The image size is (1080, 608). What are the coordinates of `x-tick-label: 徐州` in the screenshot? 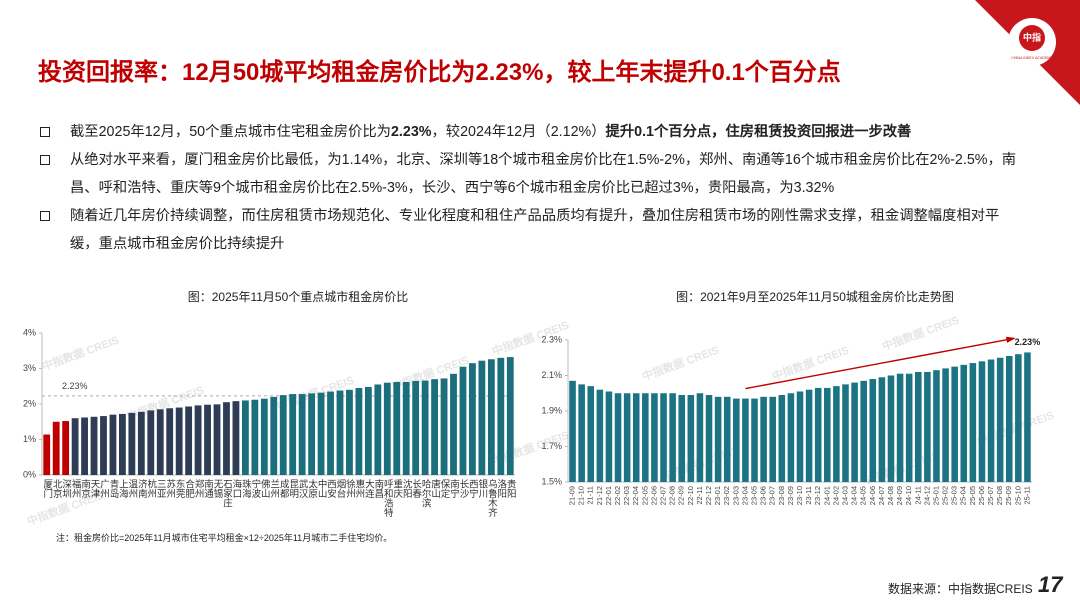 It's located at (350, 488).